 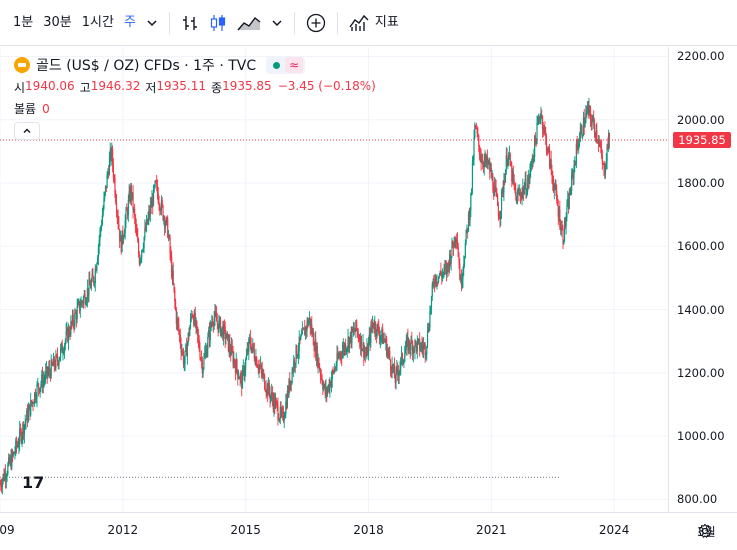 What do you see at coordinates (129, 22) in the screenshot?
I see `interval-week: 주` at bounding box center [129, 22].